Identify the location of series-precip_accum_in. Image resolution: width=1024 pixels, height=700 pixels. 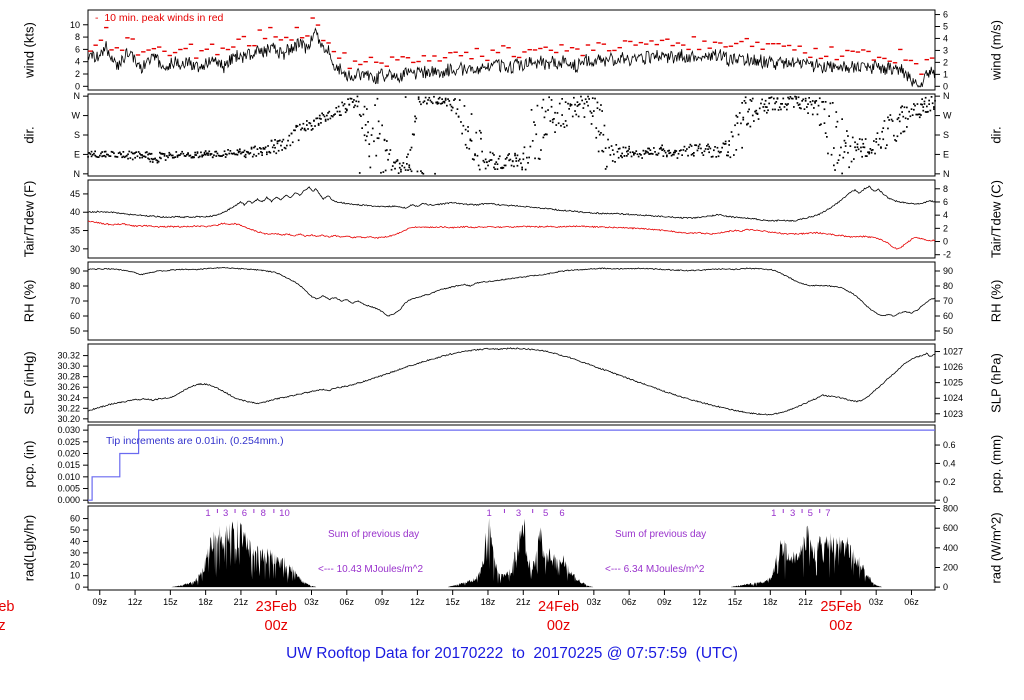
(511, 465).